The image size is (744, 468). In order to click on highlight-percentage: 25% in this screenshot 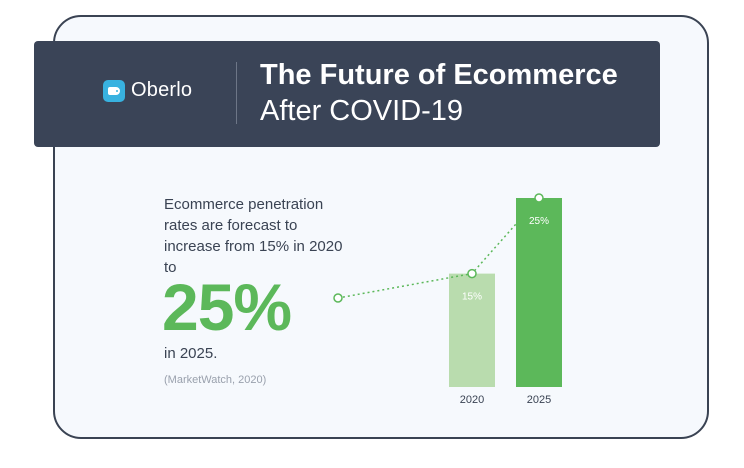, I will do `click(227, 307)`.